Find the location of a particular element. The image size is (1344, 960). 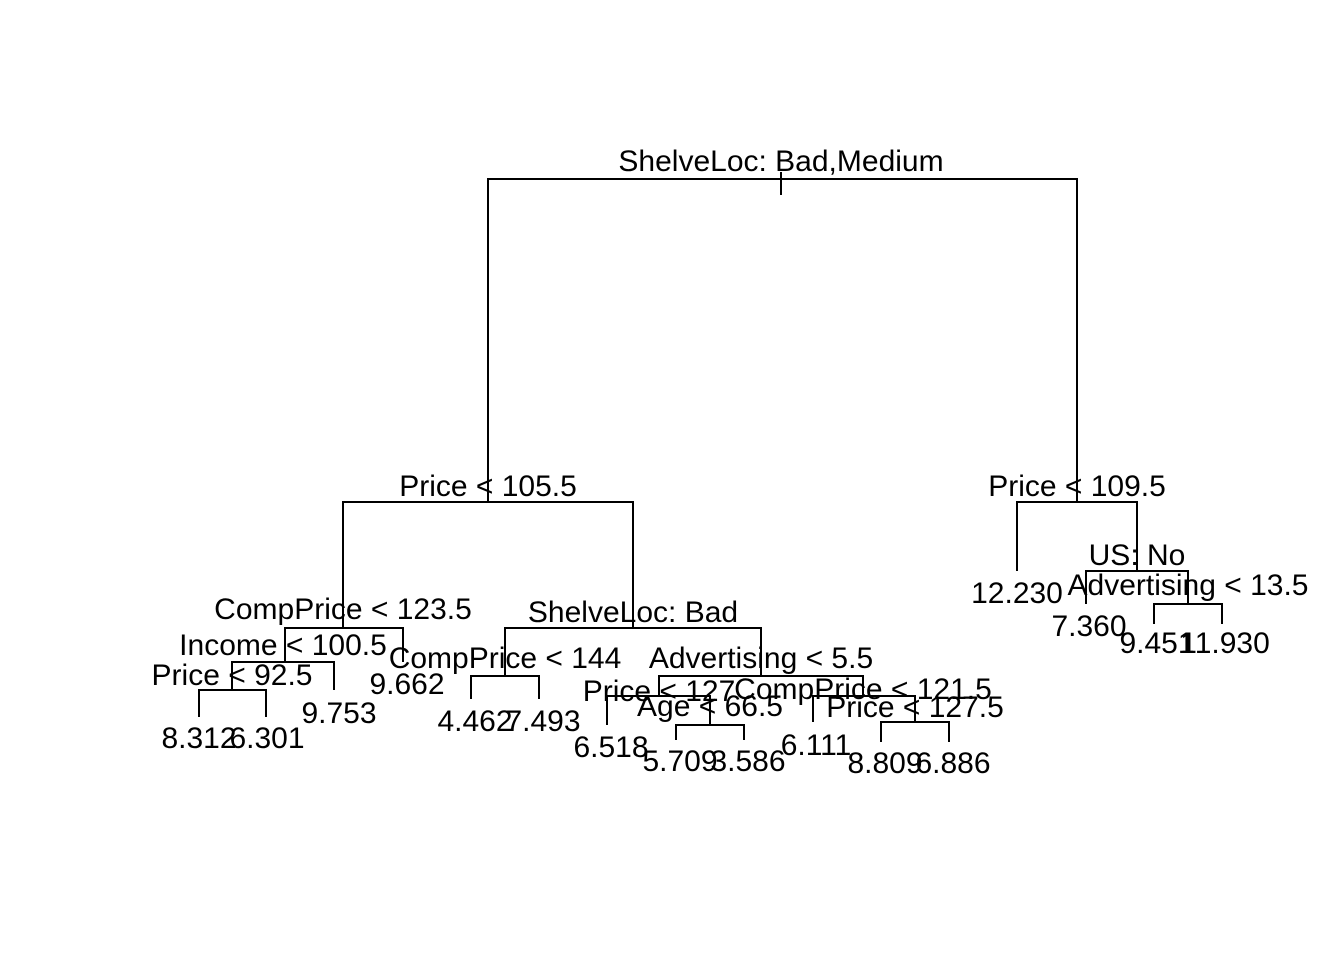

split-label-lrl: CompPrice < 144 is located at coordinates (505, 658).